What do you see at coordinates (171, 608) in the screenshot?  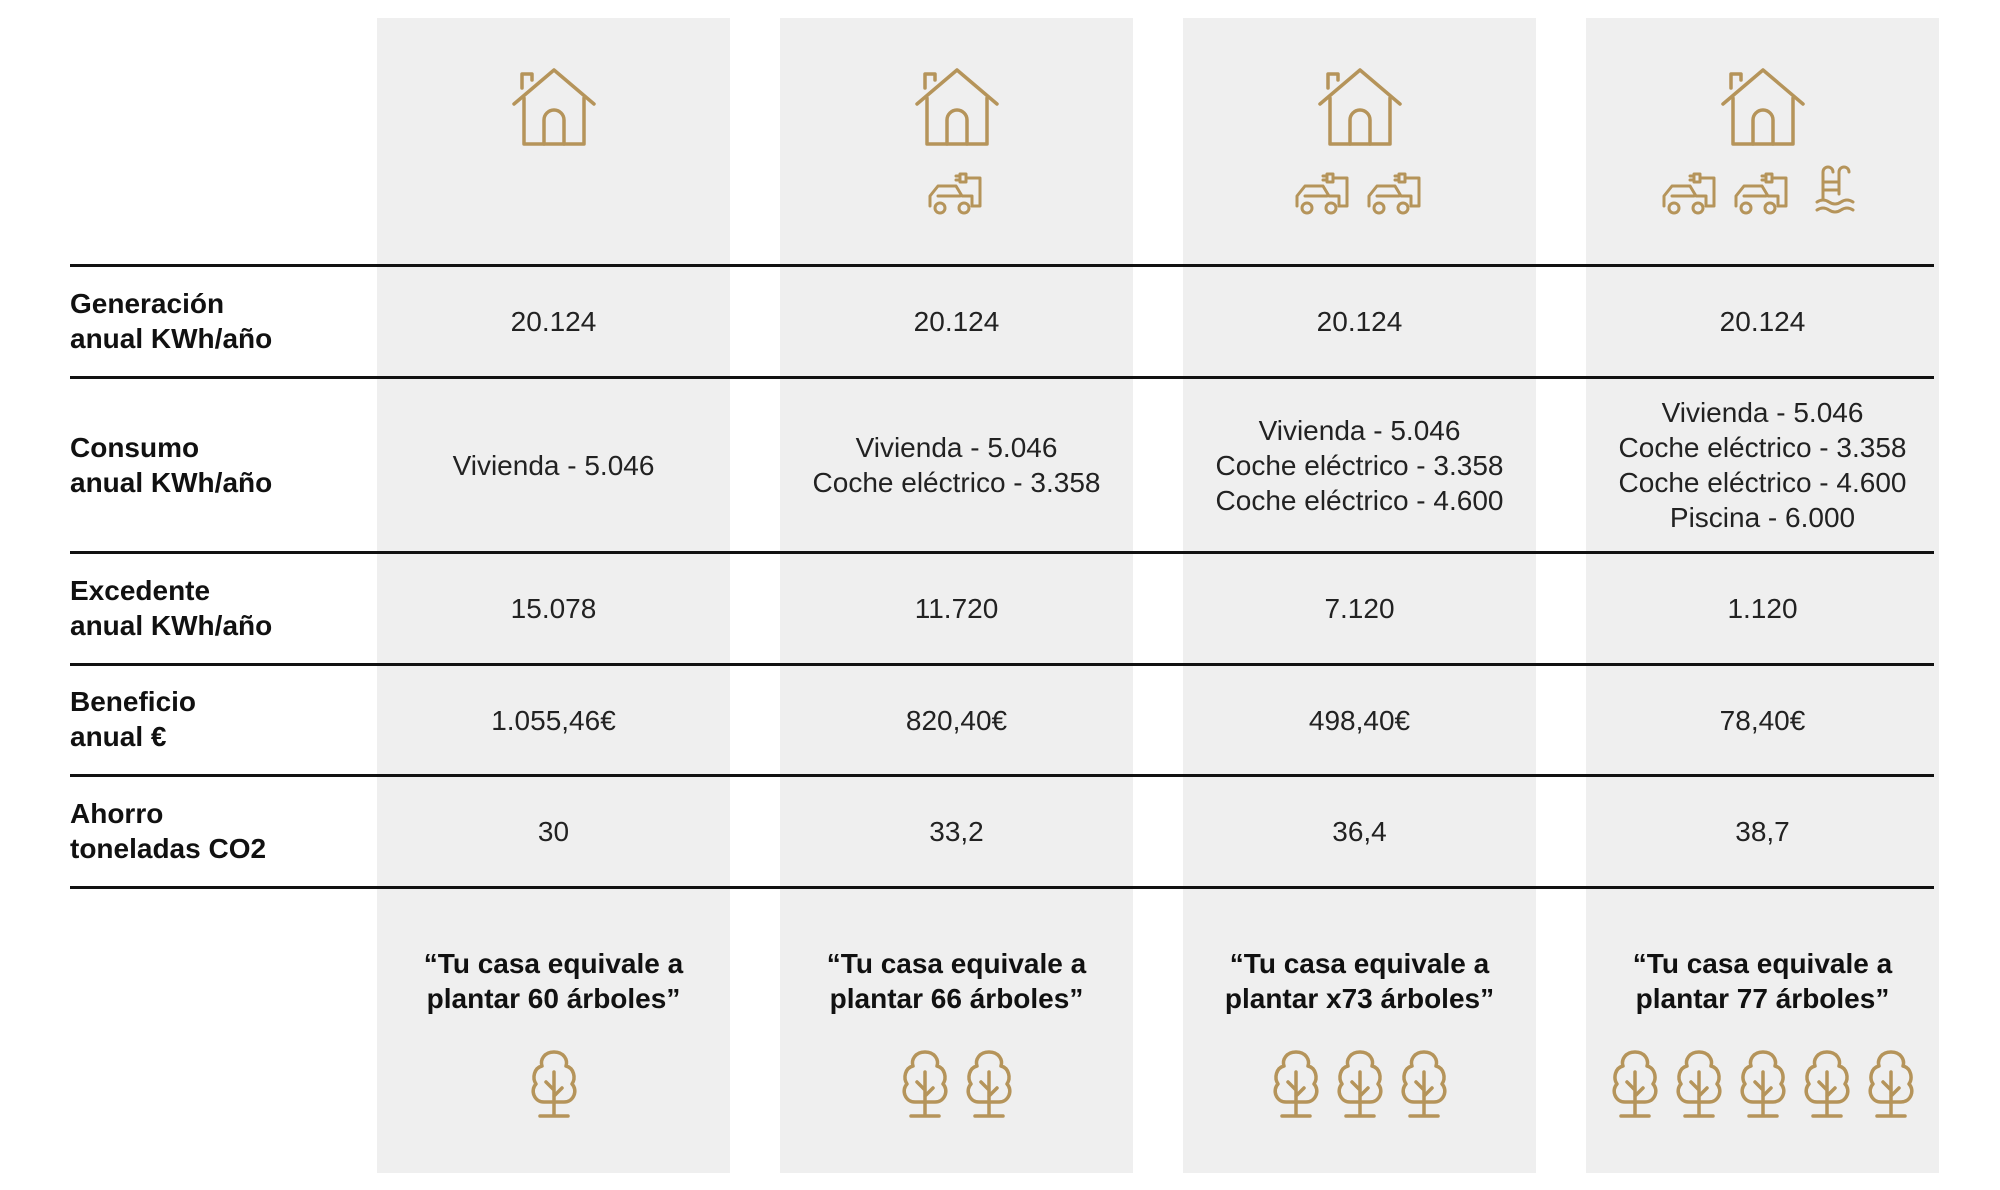 I see `row-label-excedente: Excedente anual KWh/año` at bounding box center [171, 608].